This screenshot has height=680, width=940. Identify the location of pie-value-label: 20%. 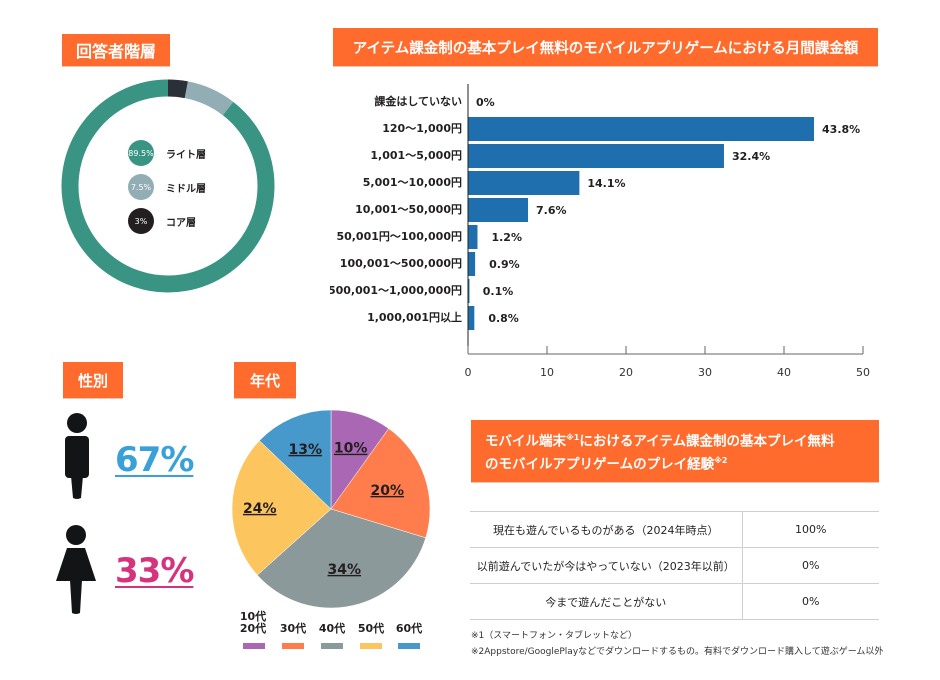
(388, 491).